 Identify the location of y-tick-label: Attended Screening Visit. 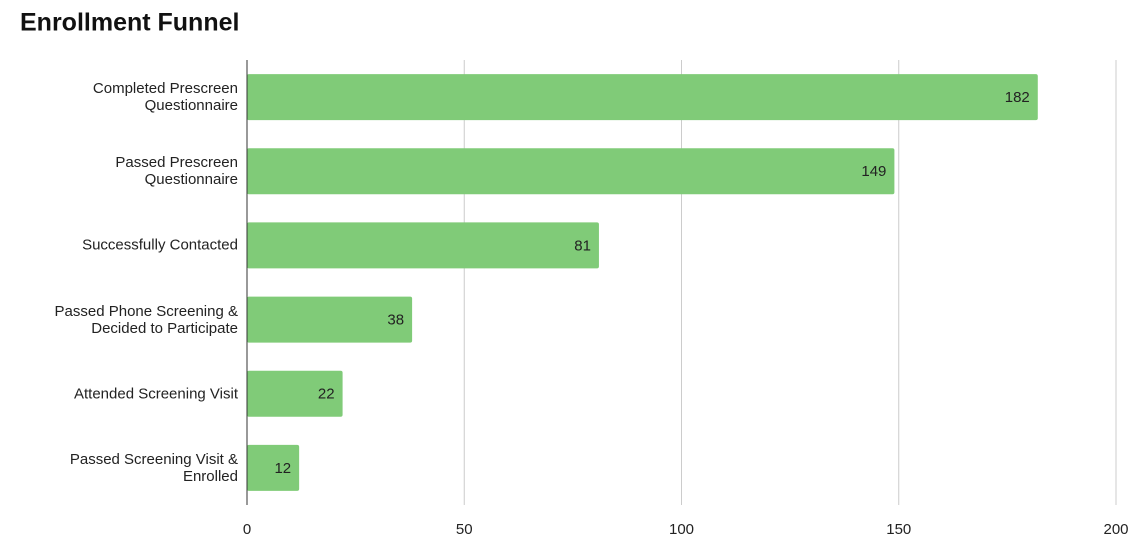
(156, 394).